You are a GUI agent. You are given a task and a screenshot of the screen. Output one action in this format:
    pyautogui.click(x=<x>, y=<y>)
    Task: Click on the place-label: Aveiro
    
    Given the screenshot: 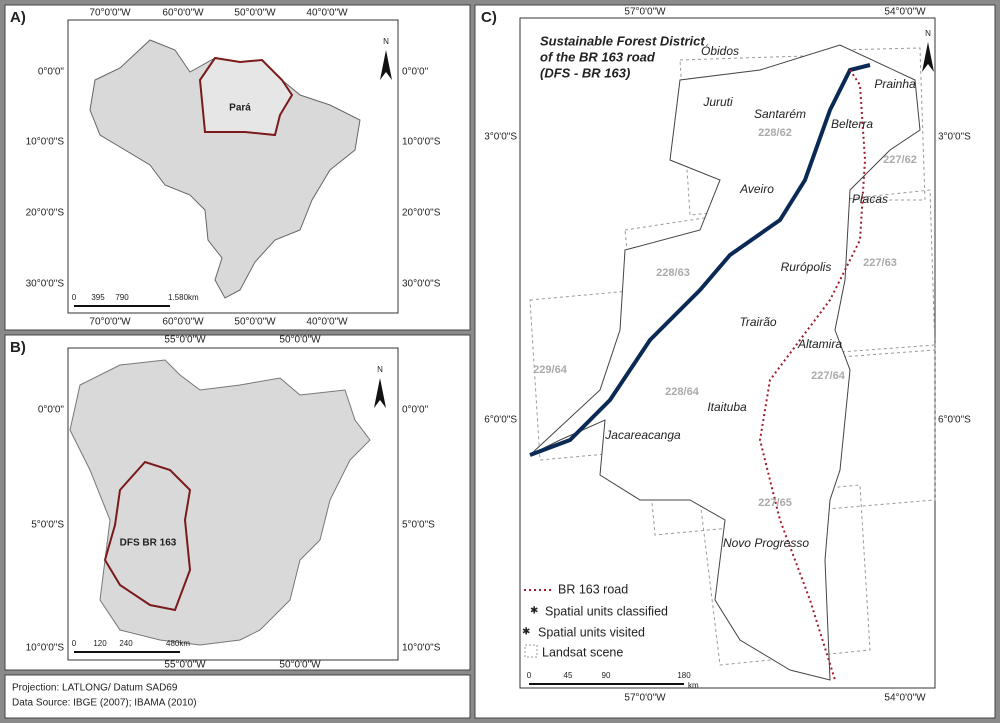 What is the action you would take?
    pyautogui.click(x=756, y=189)
    